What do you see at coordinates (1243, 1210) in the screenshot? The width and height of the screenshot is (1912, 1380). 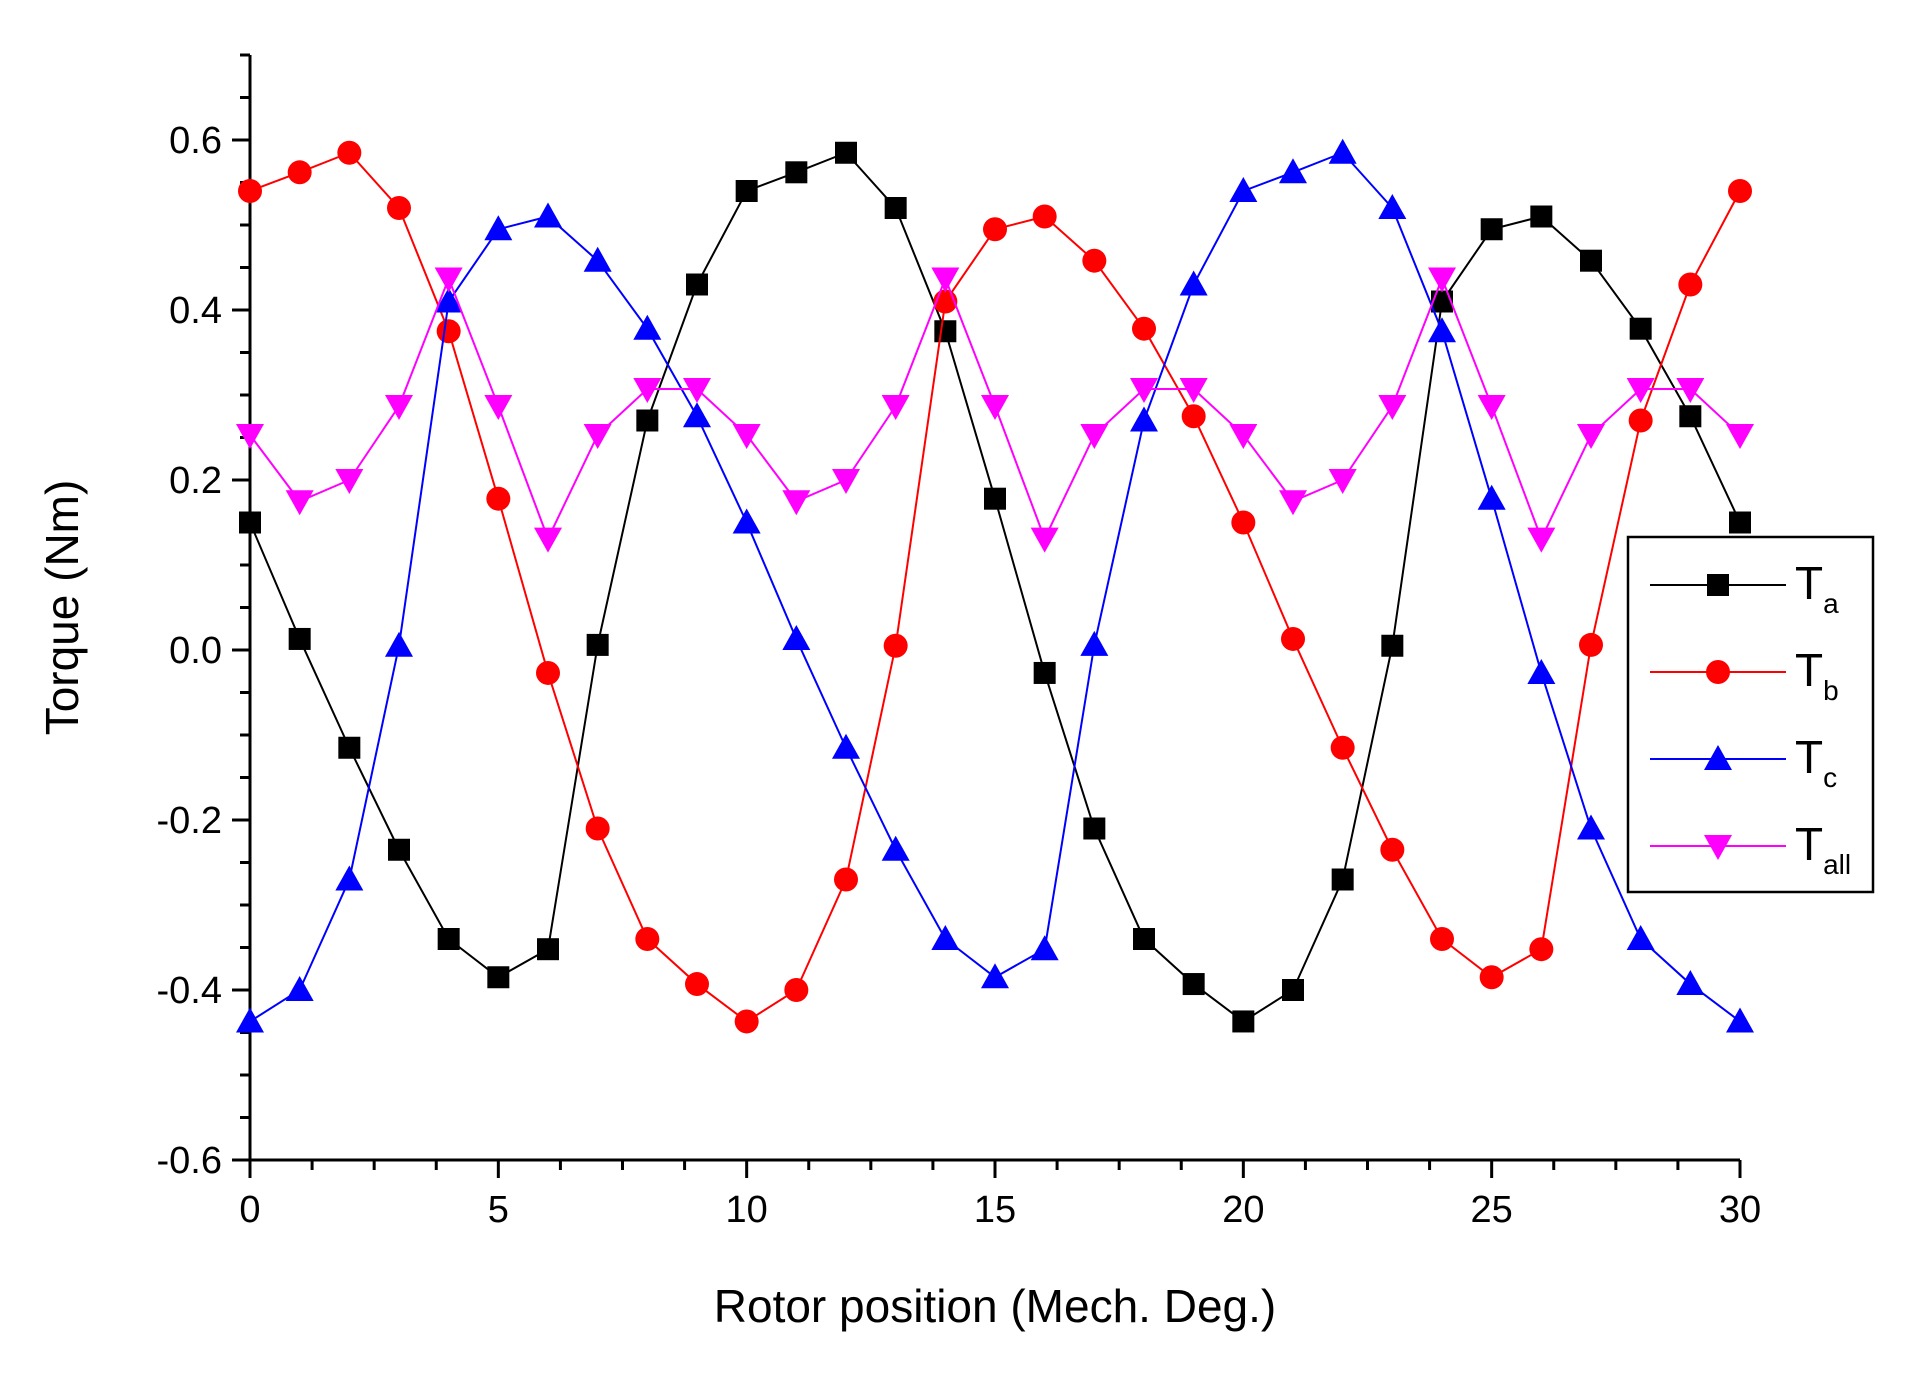 I see `x-tick-label: 20` at bounding box center [1243, 1210].